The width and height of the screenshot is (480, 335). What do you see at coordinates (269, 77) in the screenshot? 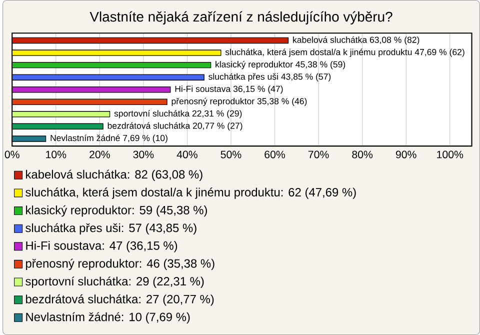
I see `data-label: sluchátka přes uši 43,85 % (57)` at bounding box center [269, 77].